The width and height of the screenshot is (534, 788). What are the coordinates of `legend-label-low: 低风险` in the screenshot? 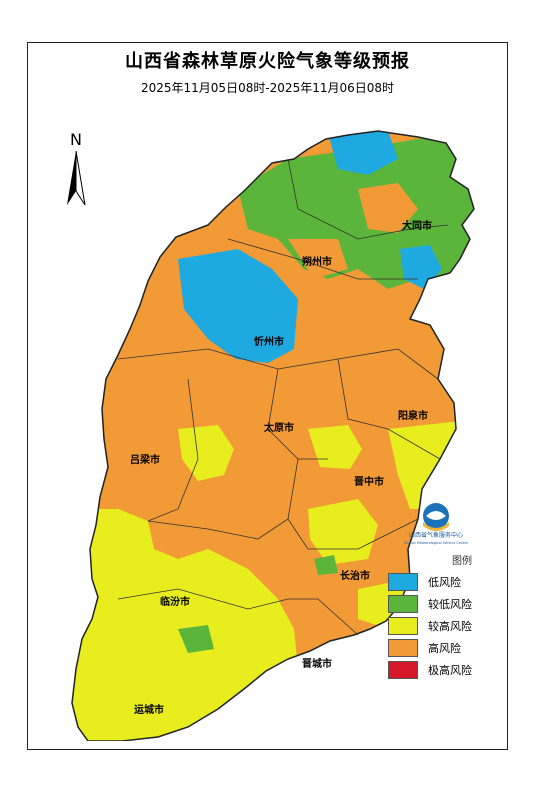 It's located at (444, 582).